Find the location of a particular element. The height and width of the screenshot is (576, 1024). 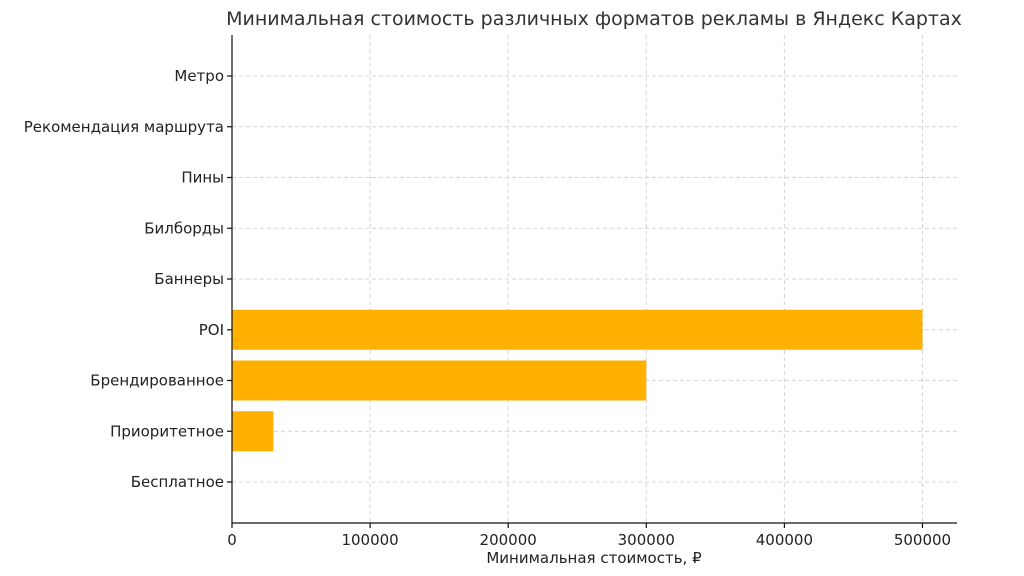

x-tick-labels: 0 100000 200000 300000 400000 500000 is located at coordinates (589, 536).